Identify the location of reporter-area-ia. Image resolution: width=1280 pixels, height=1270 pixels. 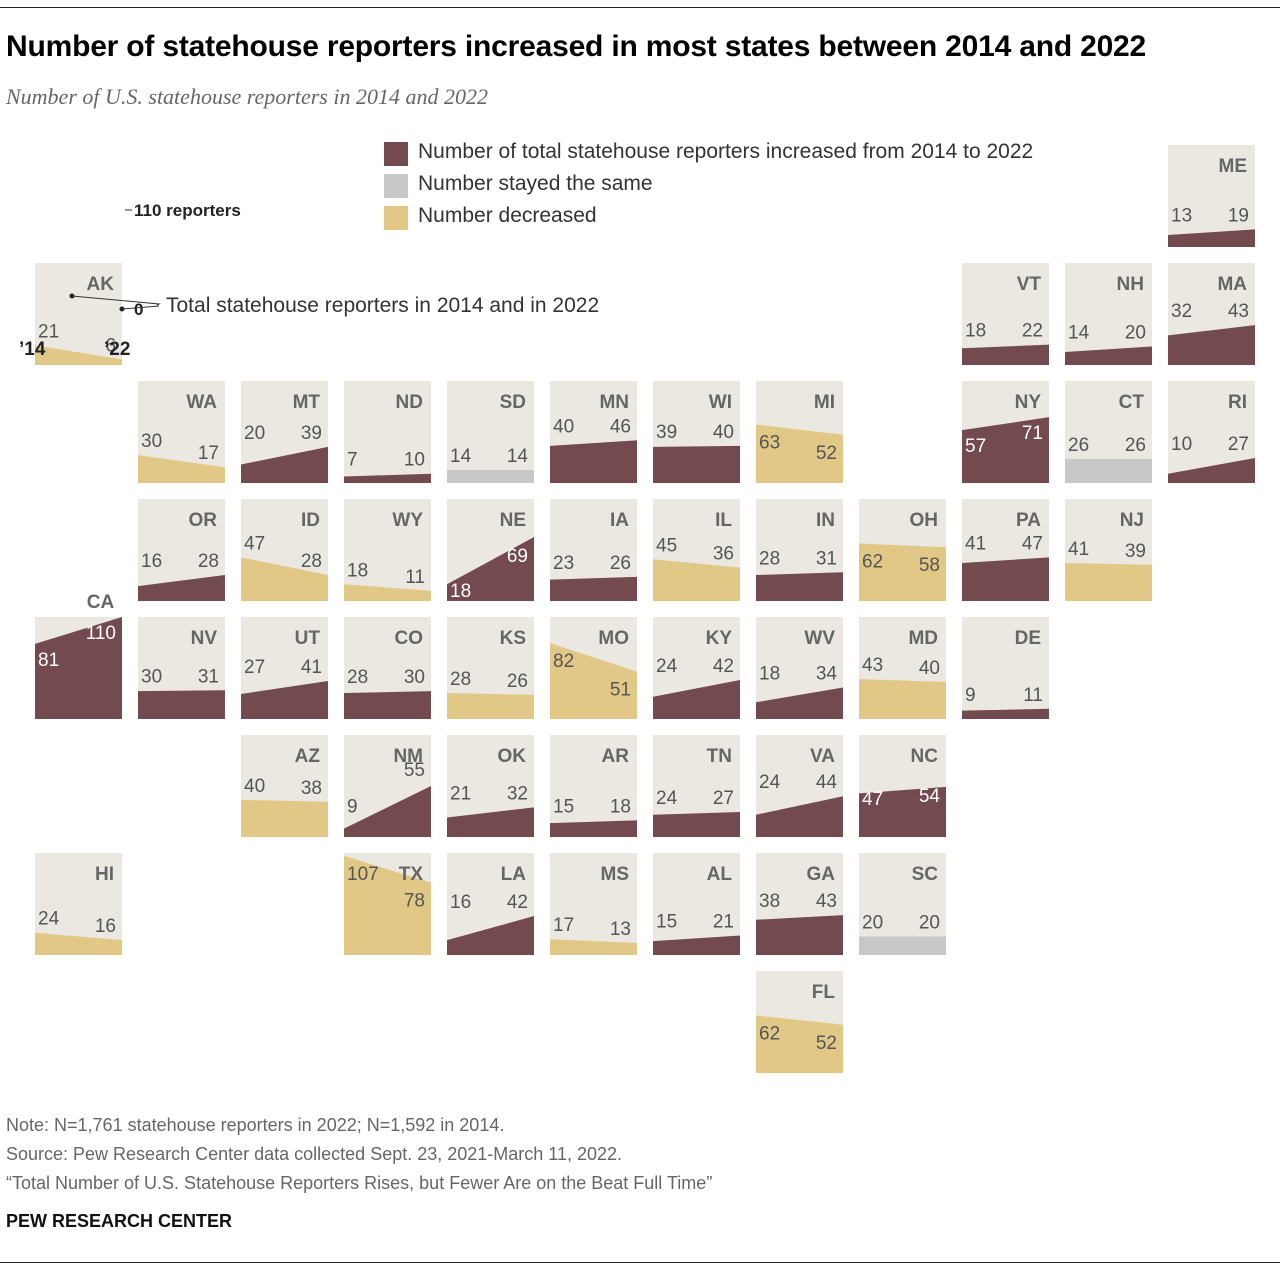
(593, 588).